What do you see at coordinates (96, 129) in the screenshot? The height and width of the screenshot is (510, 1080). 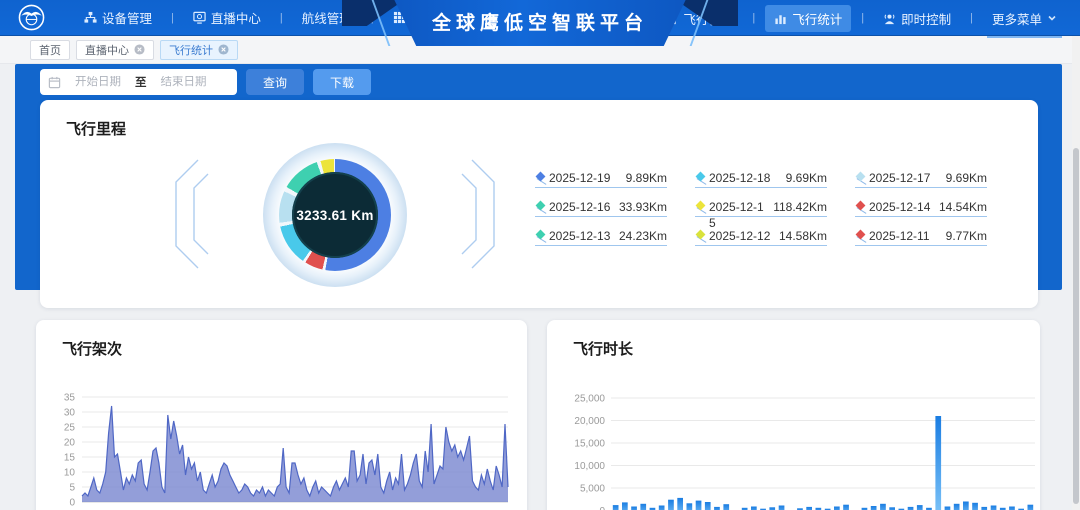 I see `card-title: 飞行里程` at bounding box center [96, 129].